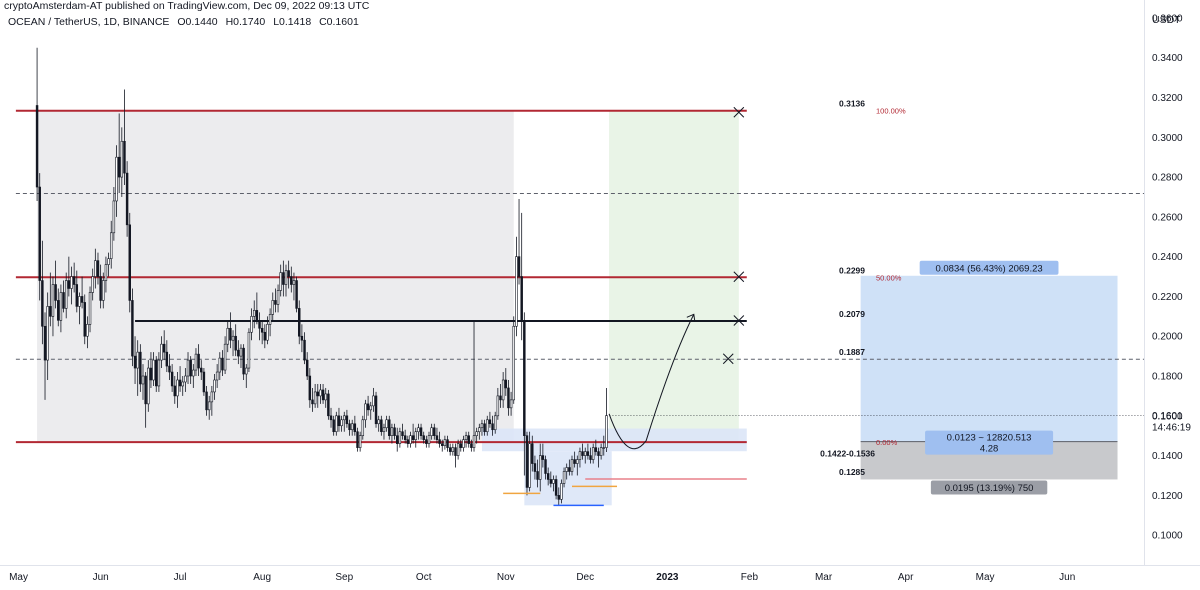  Describe the element at coordinates (89, 22) in the screenshot. I see `symbol-name: OCEAN / TetherUS, 1D, BINANCE` at that location.